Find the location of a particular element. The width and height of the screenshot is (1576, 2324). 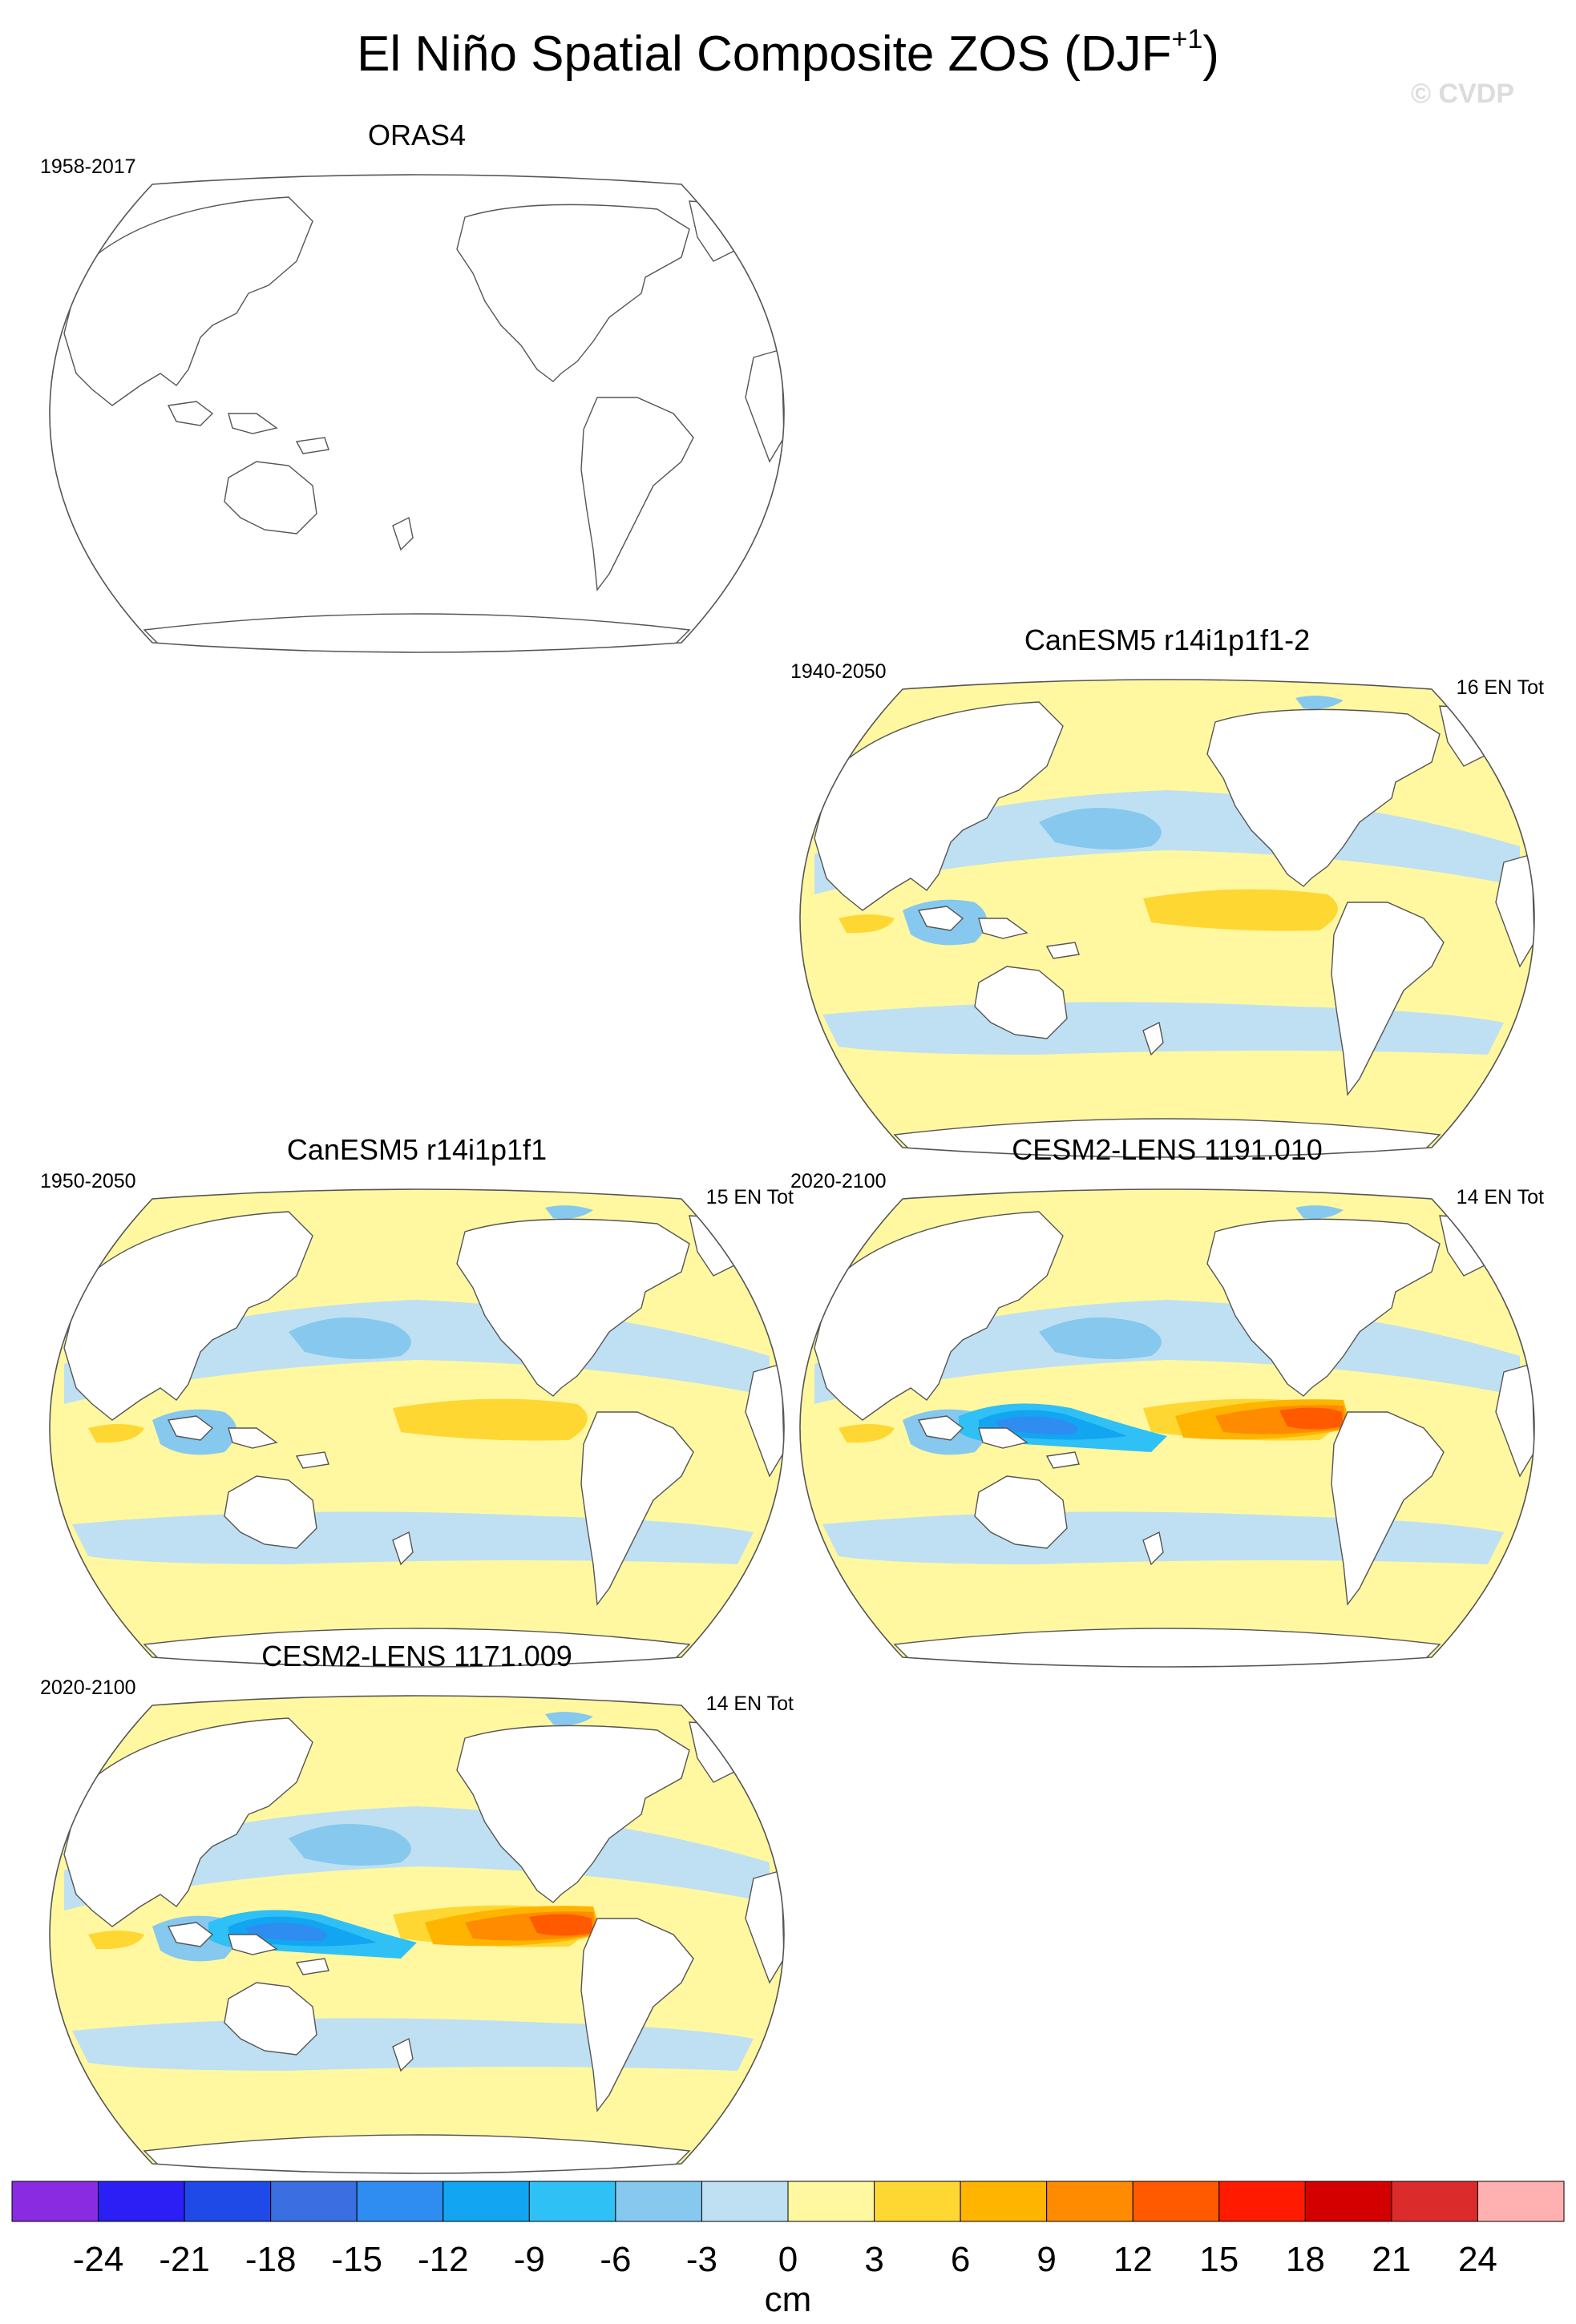

map-panel-canesm5-2: CanESM5 r14i1p1f1-2 1940-2050 16 EN Tot is located at coordinates (1167, 890).